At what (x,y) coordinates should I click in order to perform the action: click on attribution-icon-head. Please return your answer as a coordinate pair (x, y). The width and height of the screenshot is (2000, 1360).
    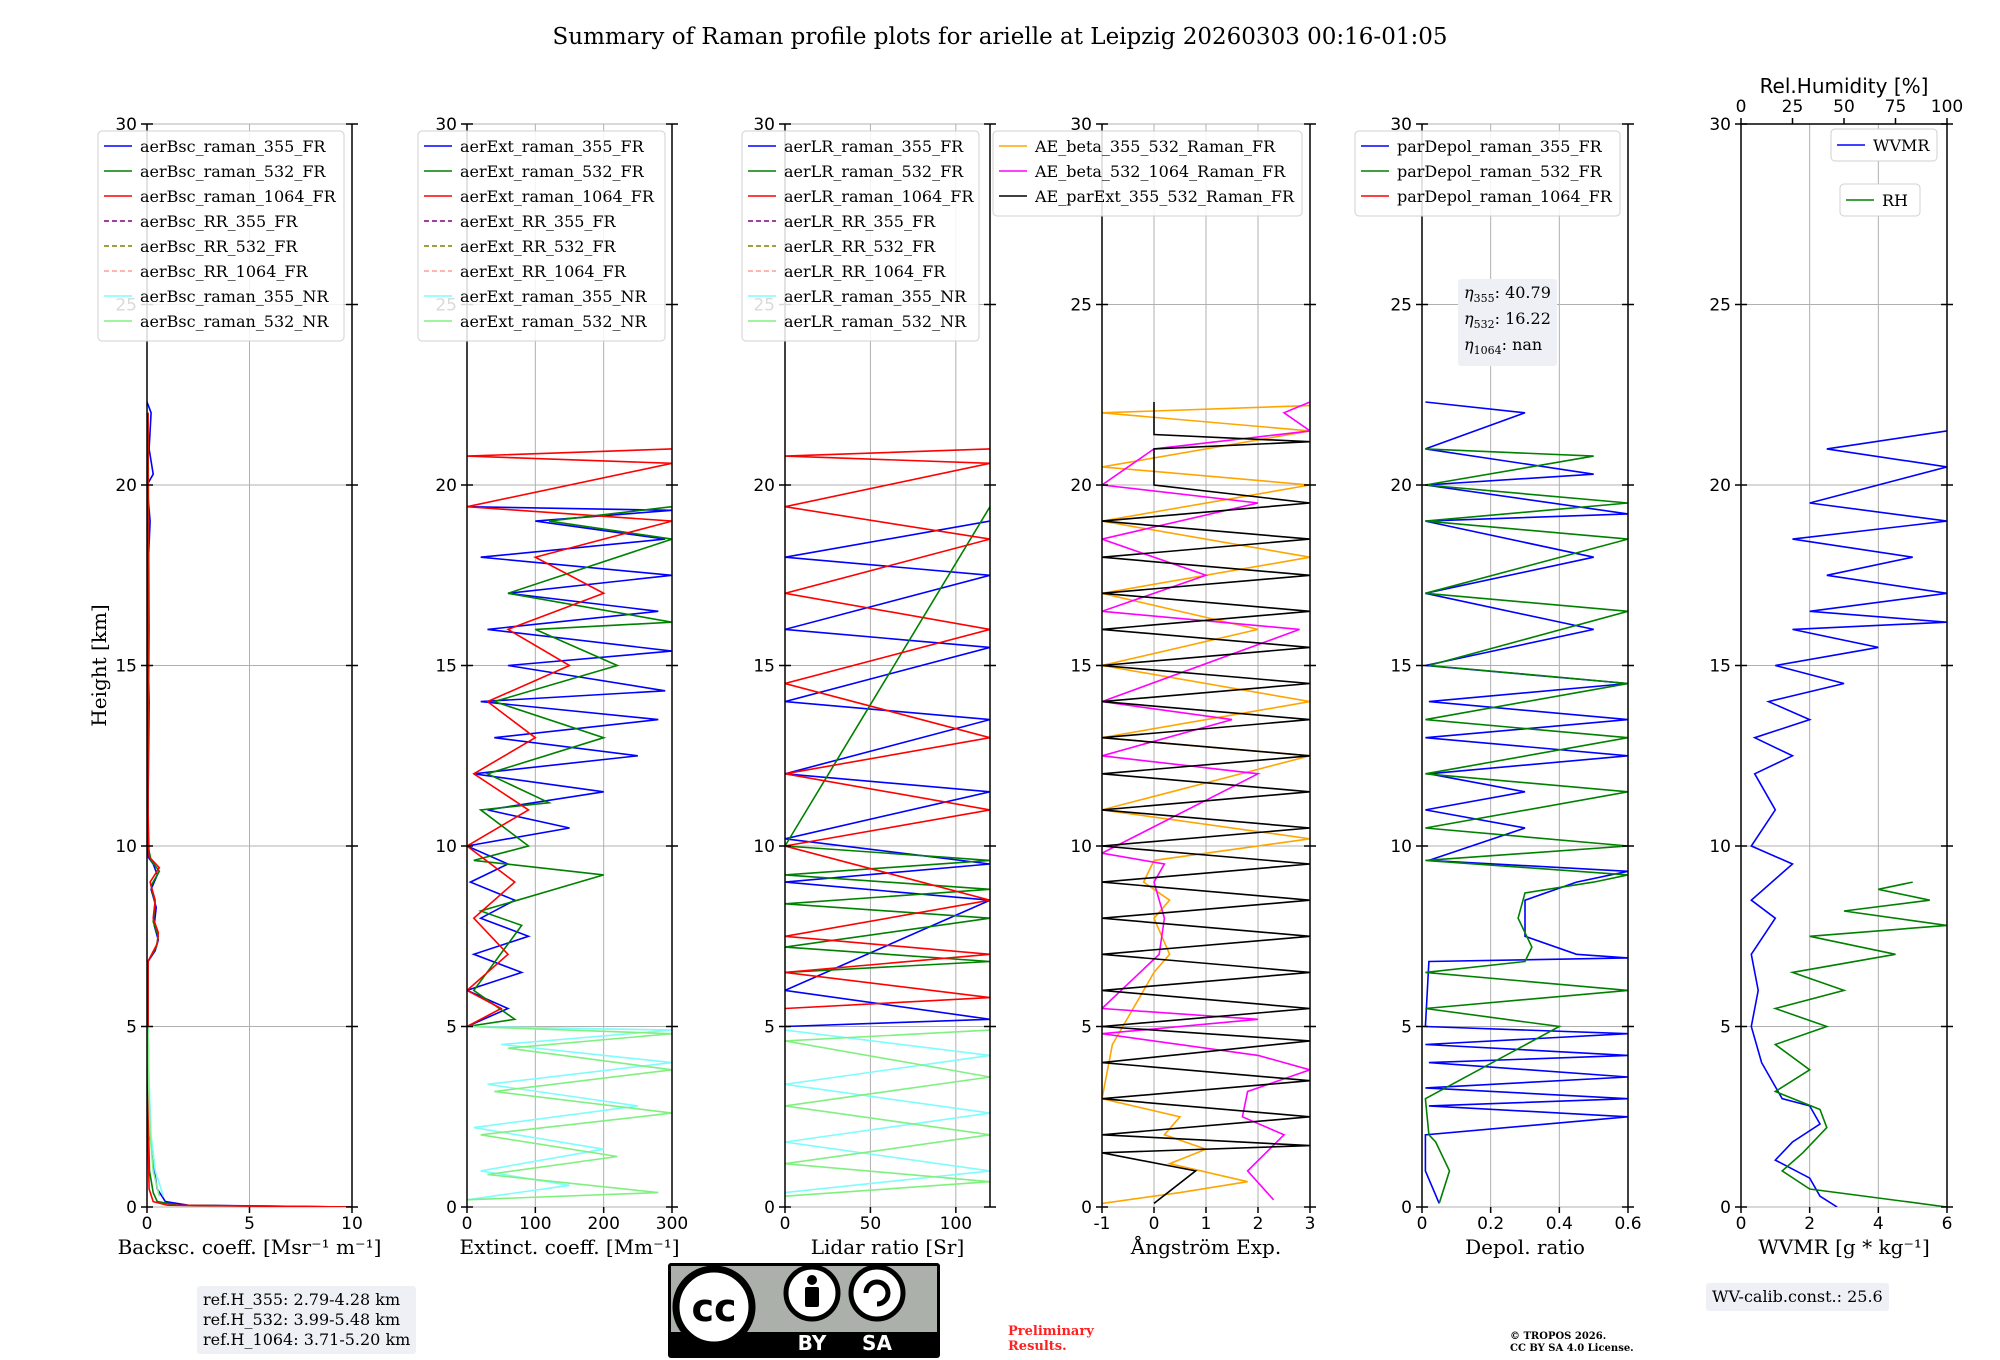
    Looking at the image, I should click on (812, 1280).